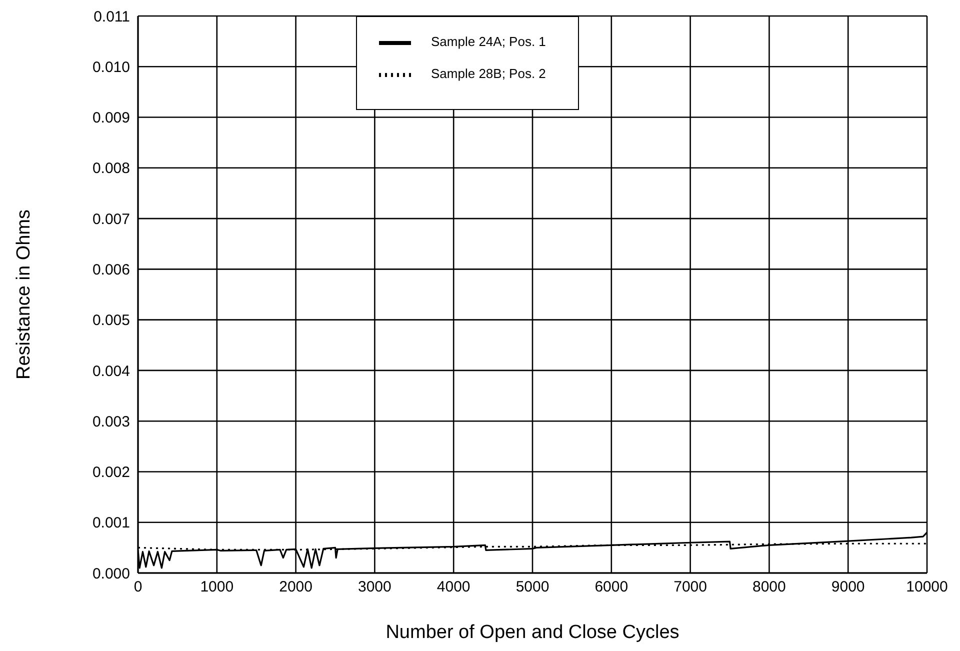  What do you see at coordinates (453, 587) in the screenshot?
I see `x-tick-label: 4000` at bounding box center [453, 587].